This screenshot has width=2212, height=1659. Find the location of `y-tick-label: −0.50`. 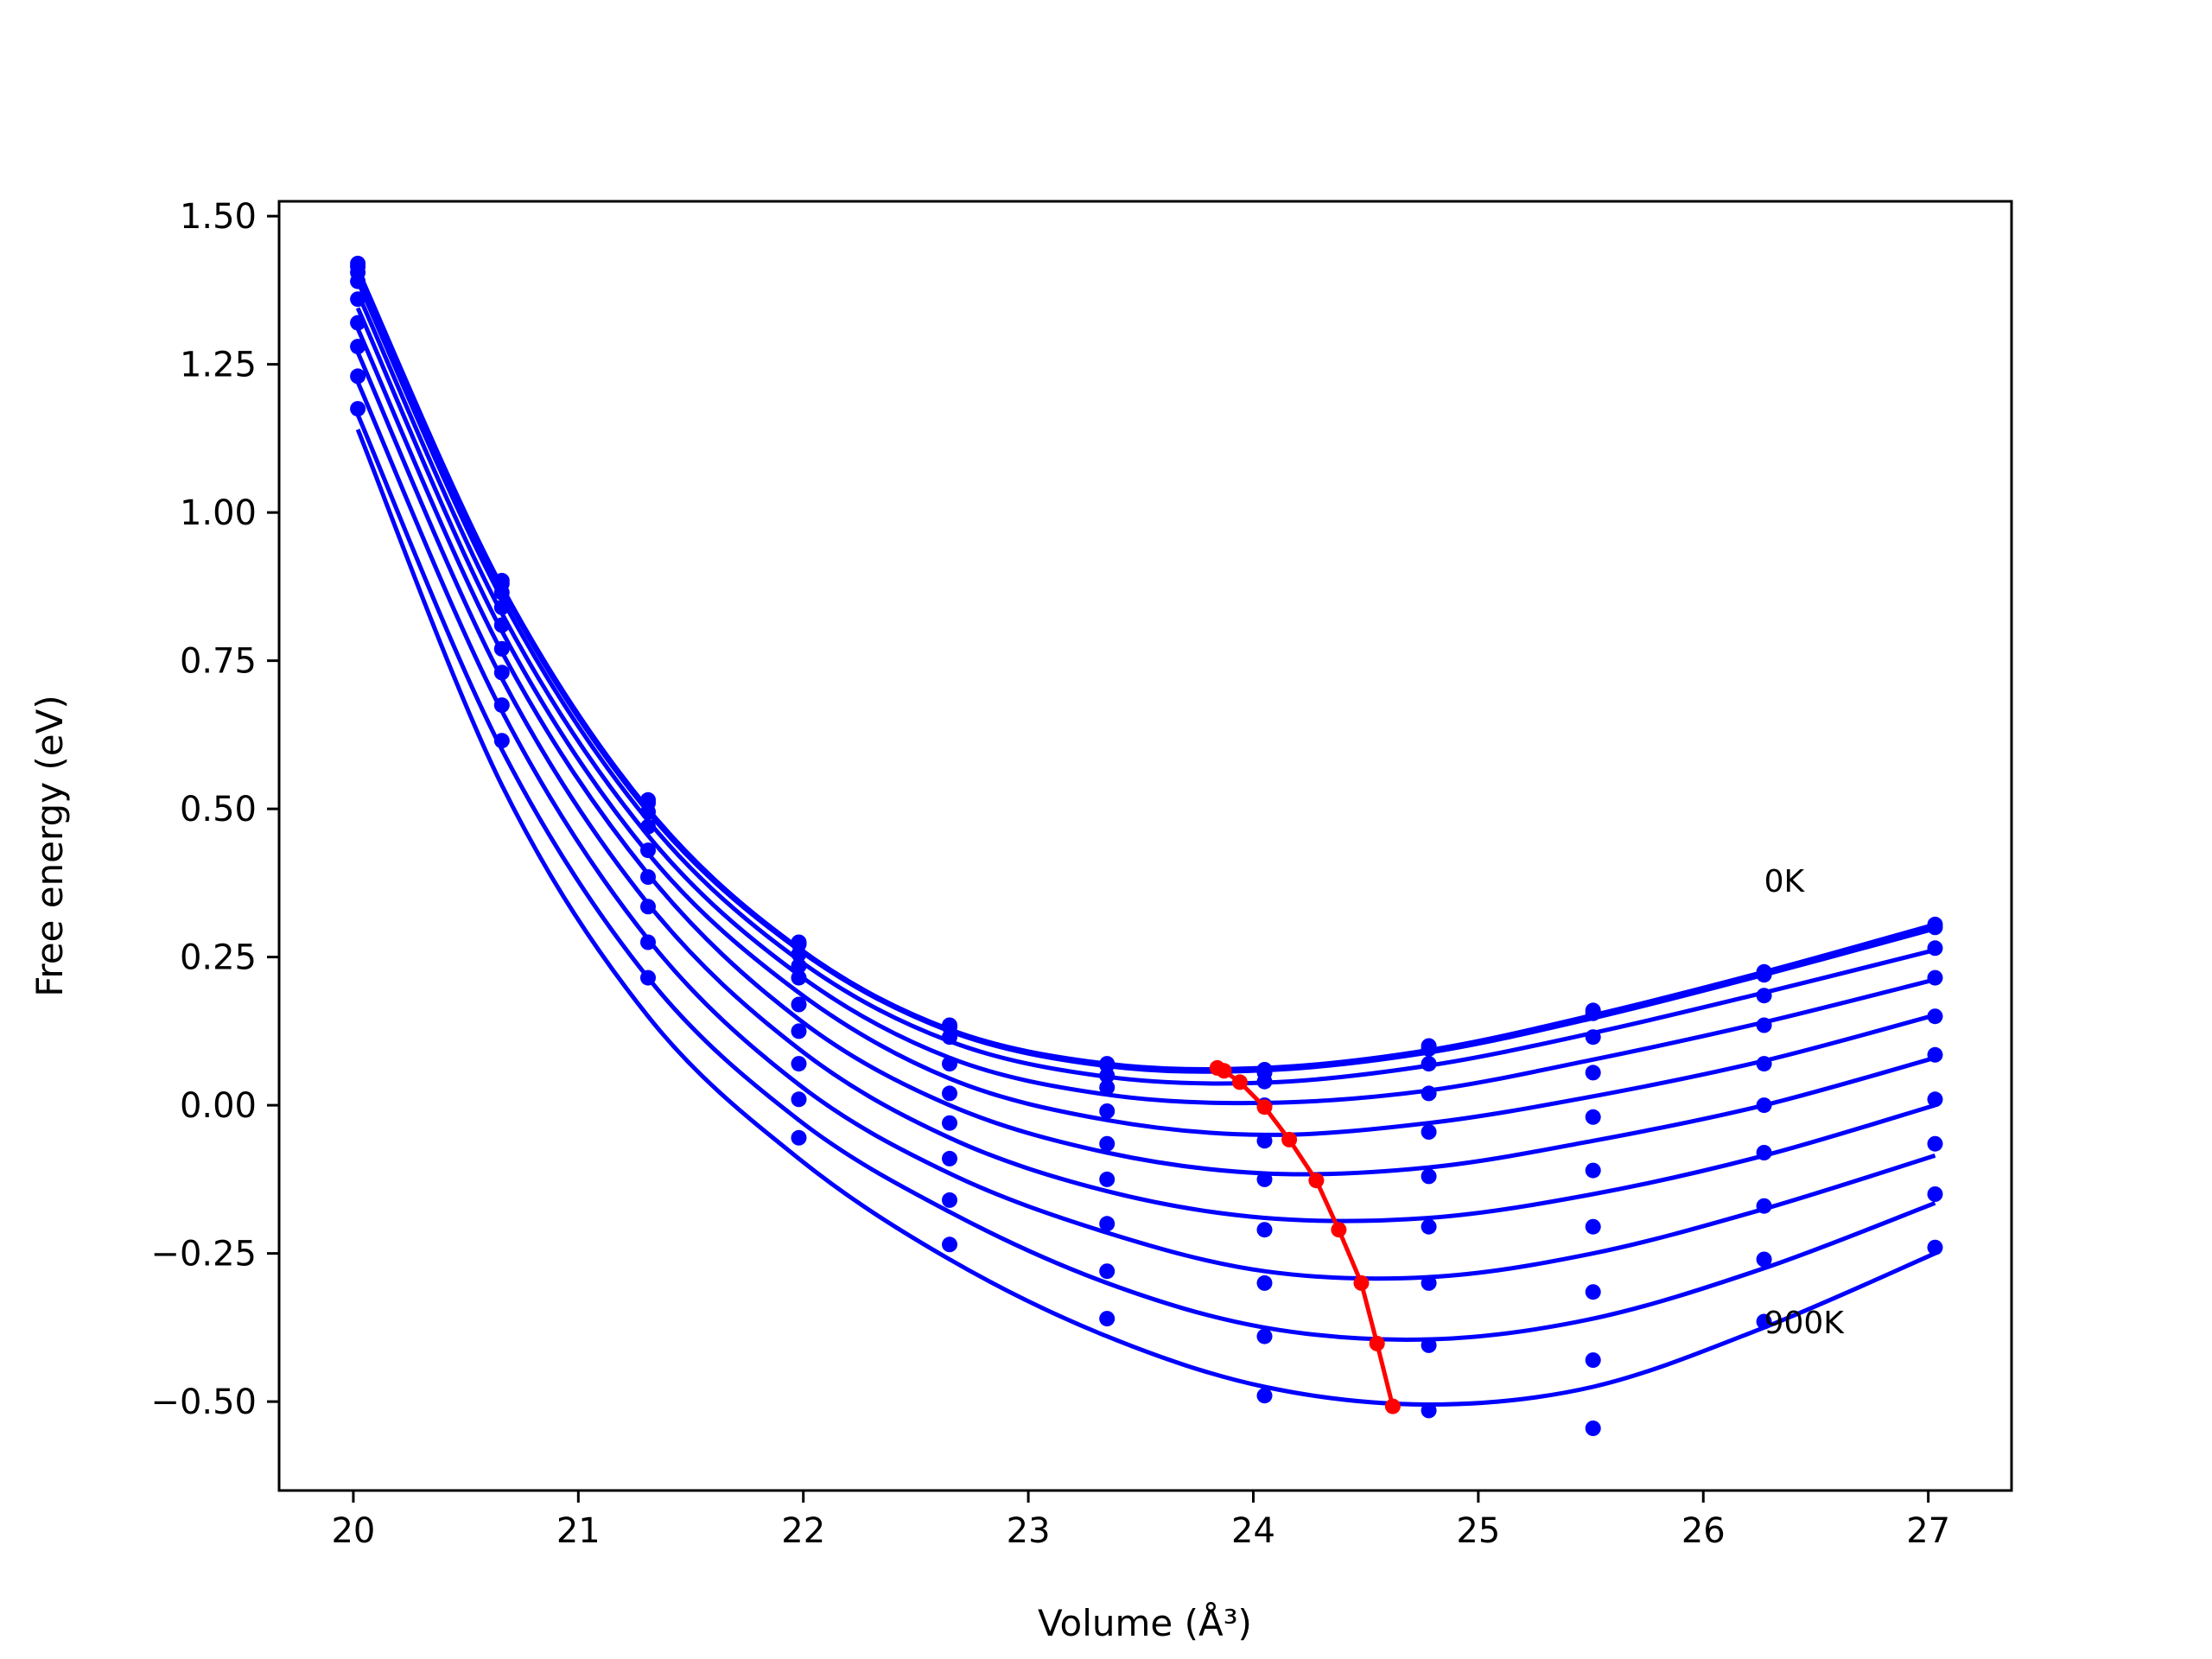

y-tick-label: −0.50 is located at coordinates (203, 1402).